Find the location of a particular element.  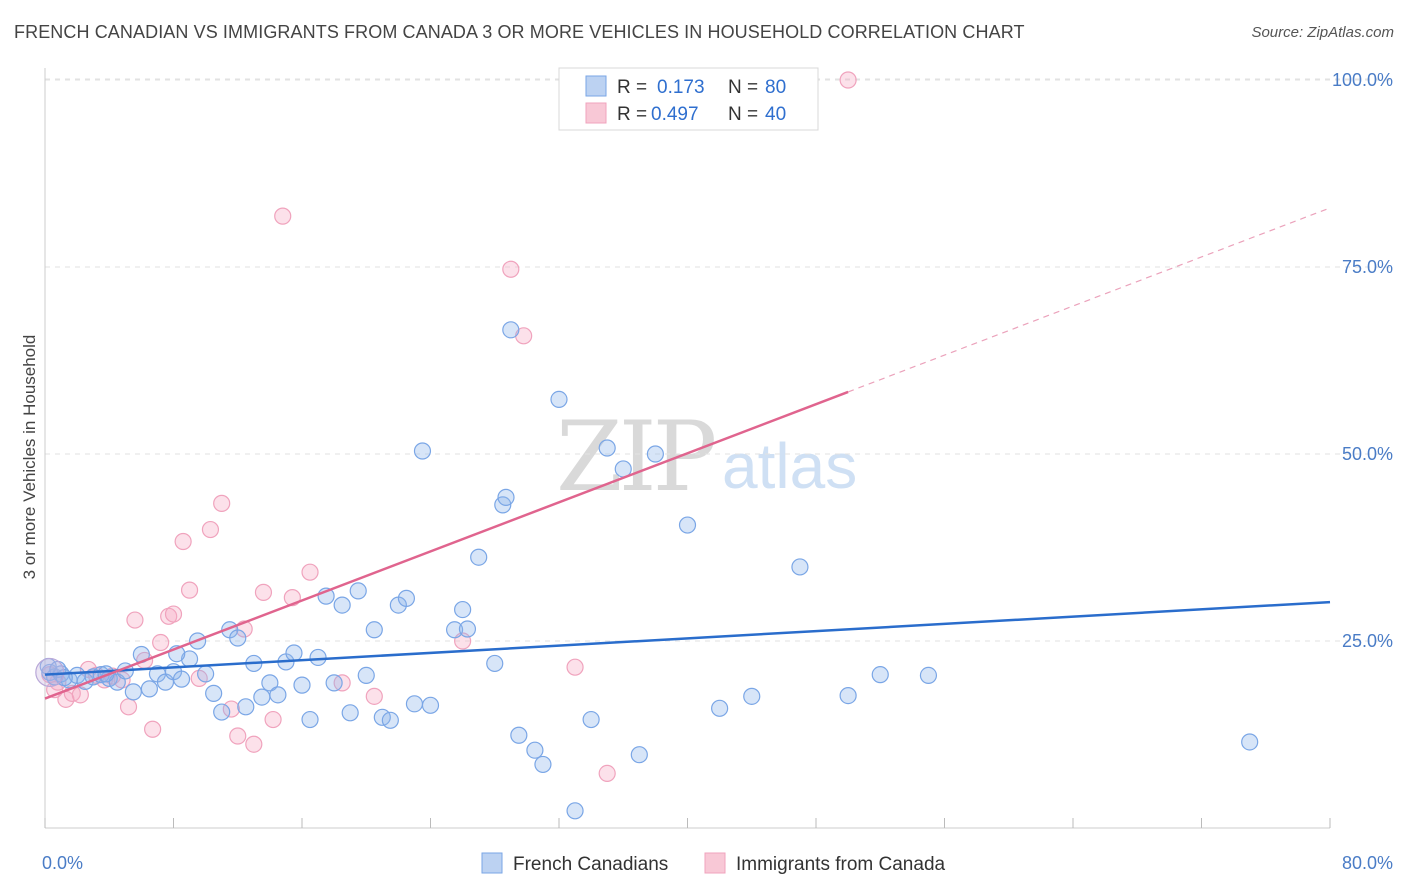

legend-r-value-pink: 0.497 is located at coordinates (675, 114).